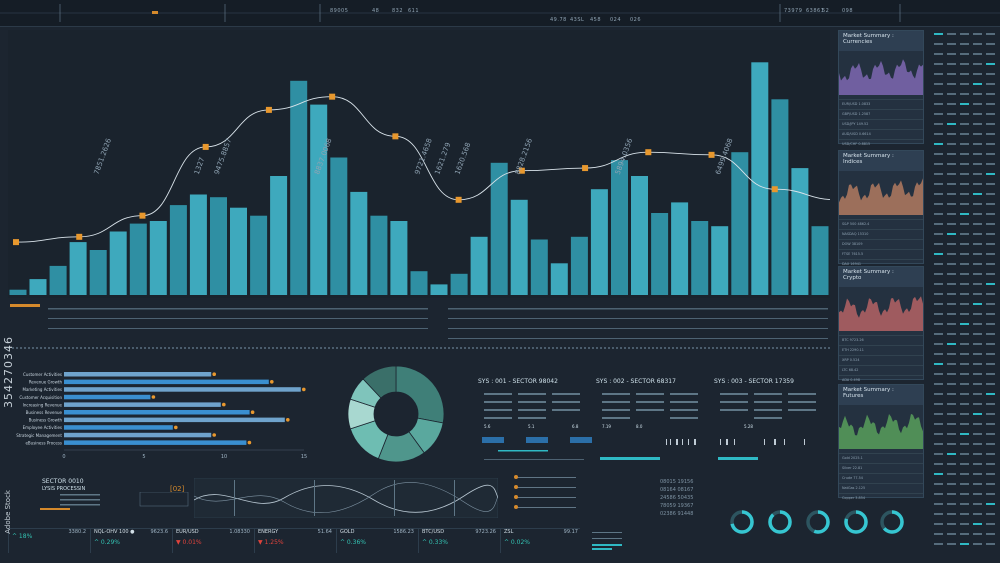 This screenshot has width=1000, height=563. Describe the element at coordinates (881, 468) in the screenshot. I see `market-summary-row: Silver 22.81` at that location.